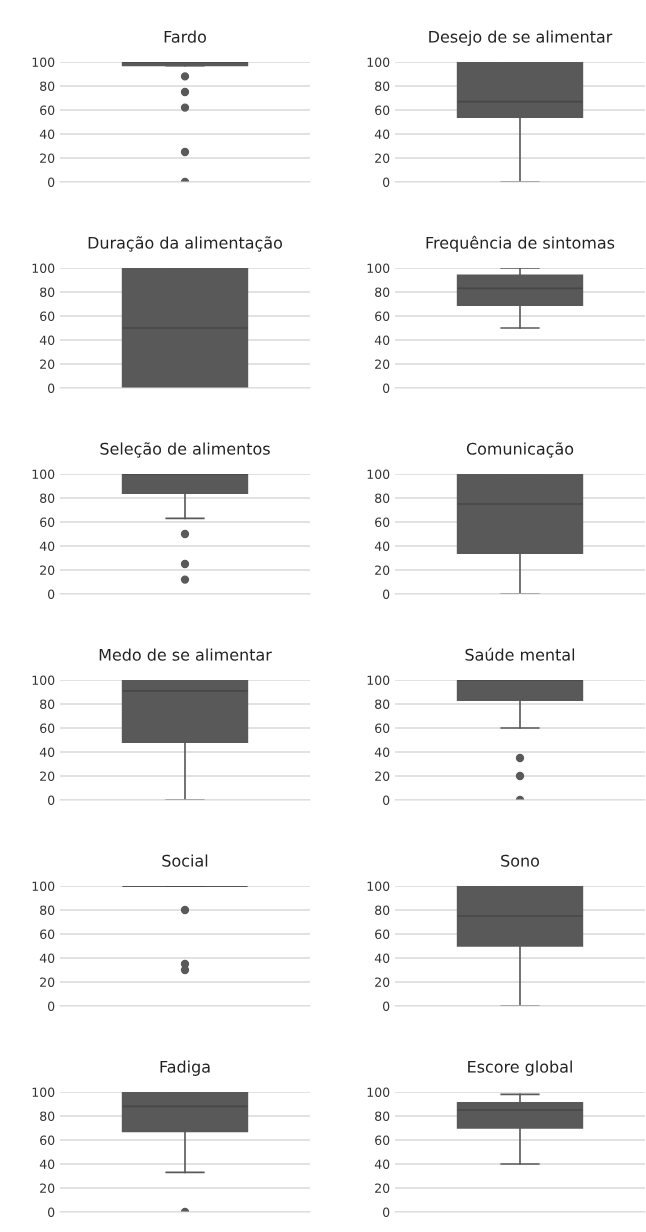 The height and width of the screenshot is (1232, 646). I want to click on chart-title: Duração da alimentação, so click(185, 244).